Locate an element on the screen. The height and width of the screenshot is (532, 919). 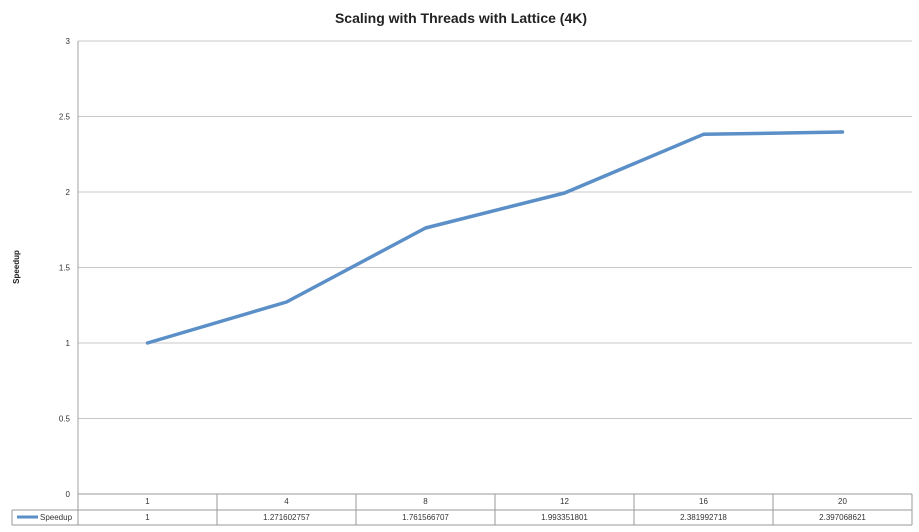
y-tick-label: 0 is located at coordinates (68, 494).